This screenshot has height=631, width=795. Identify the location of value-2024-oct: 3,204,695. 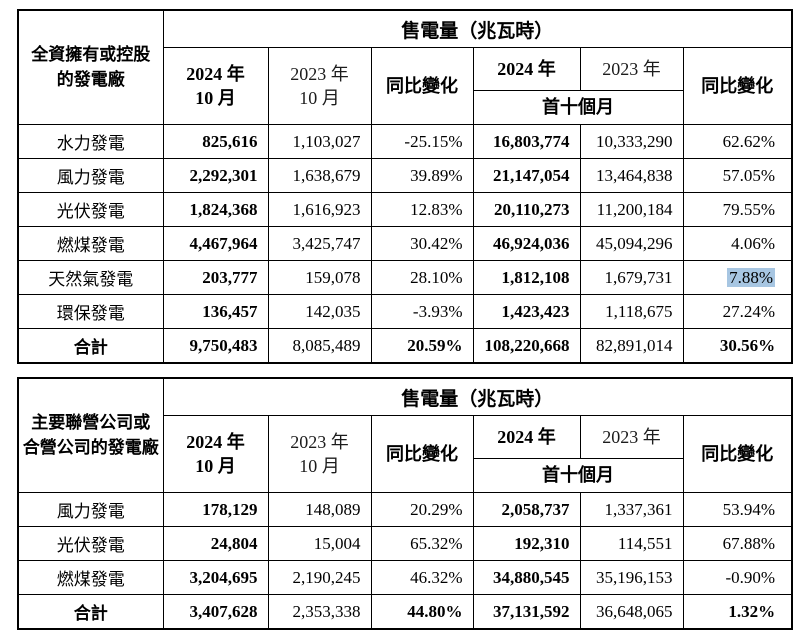
(215, 577).